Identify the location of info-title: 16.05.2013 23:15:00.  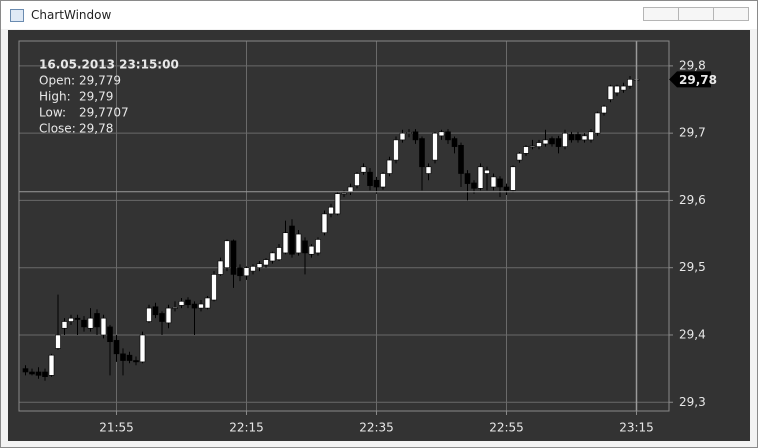
(109, 65).